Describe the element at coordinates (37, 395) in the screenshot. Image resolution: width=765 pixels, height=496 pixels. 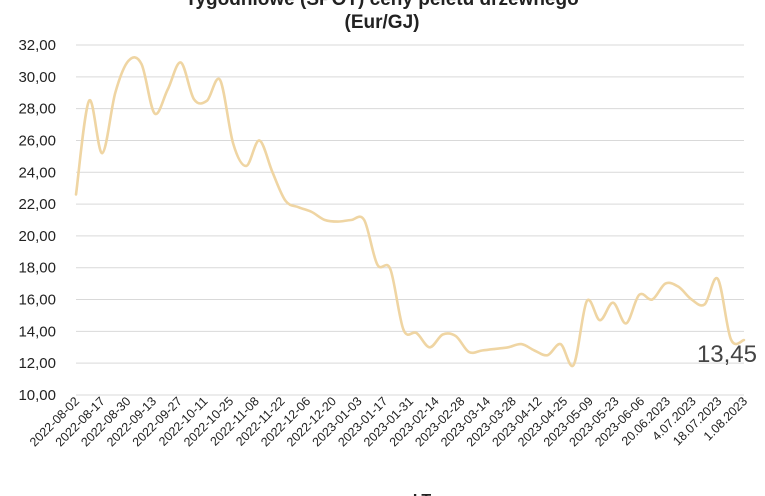
I see `y-tick-label: 10,00` at that location.